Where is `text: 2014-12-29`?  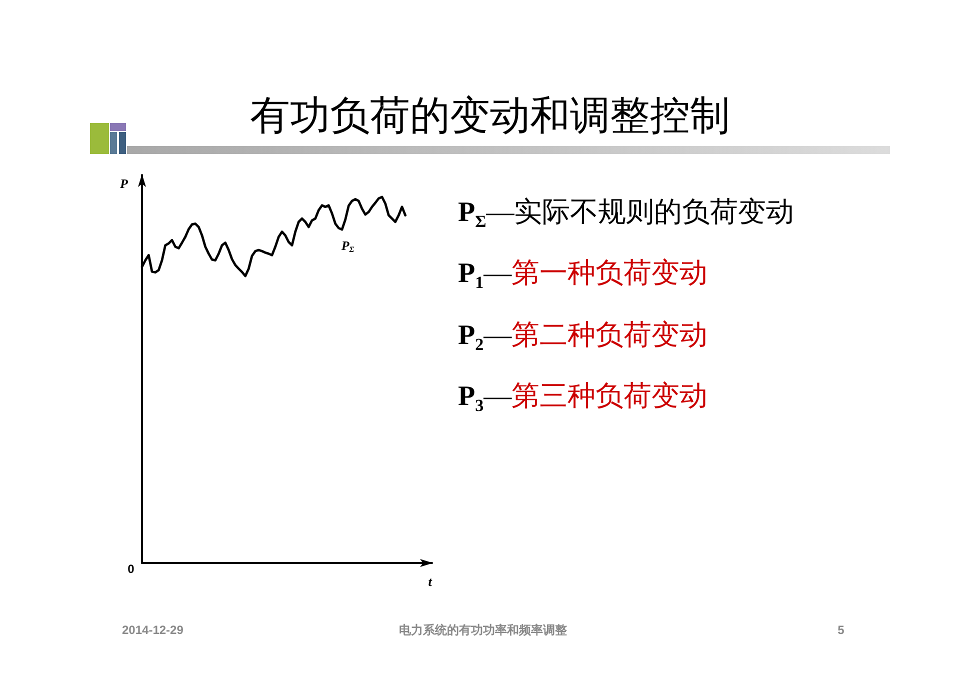
text: 2014-12-29 is located at coordinates (153, 630).